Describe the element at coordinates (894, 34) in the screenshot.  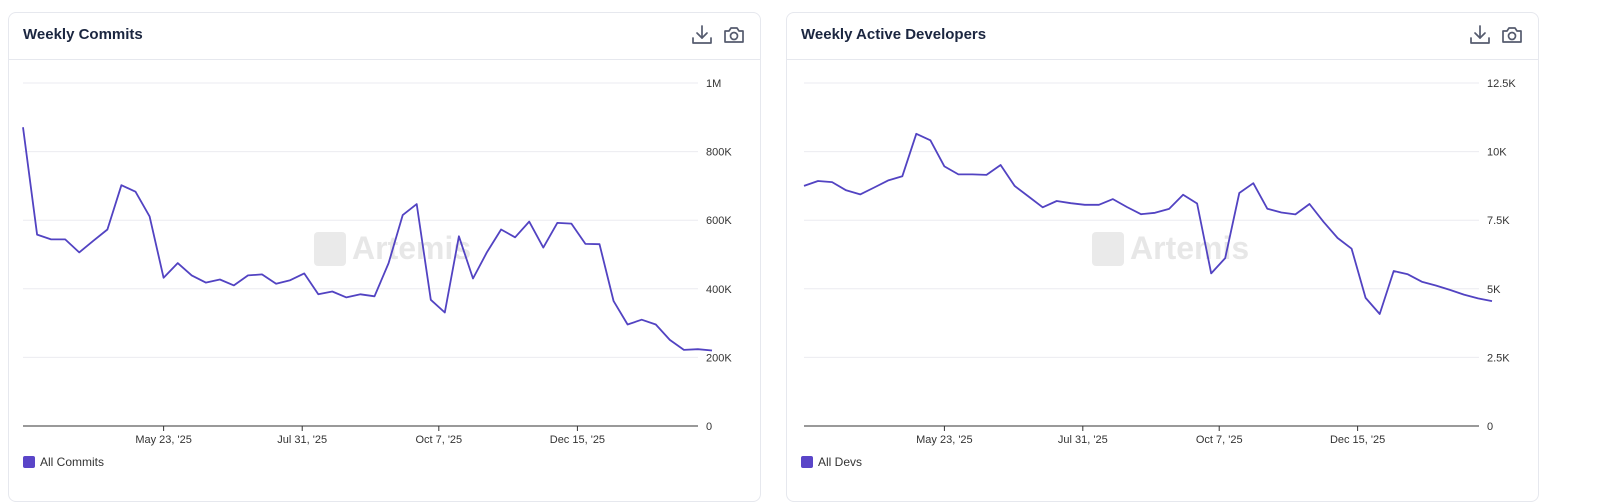
I see `chart-title: Weekly Active Developers` at that location.